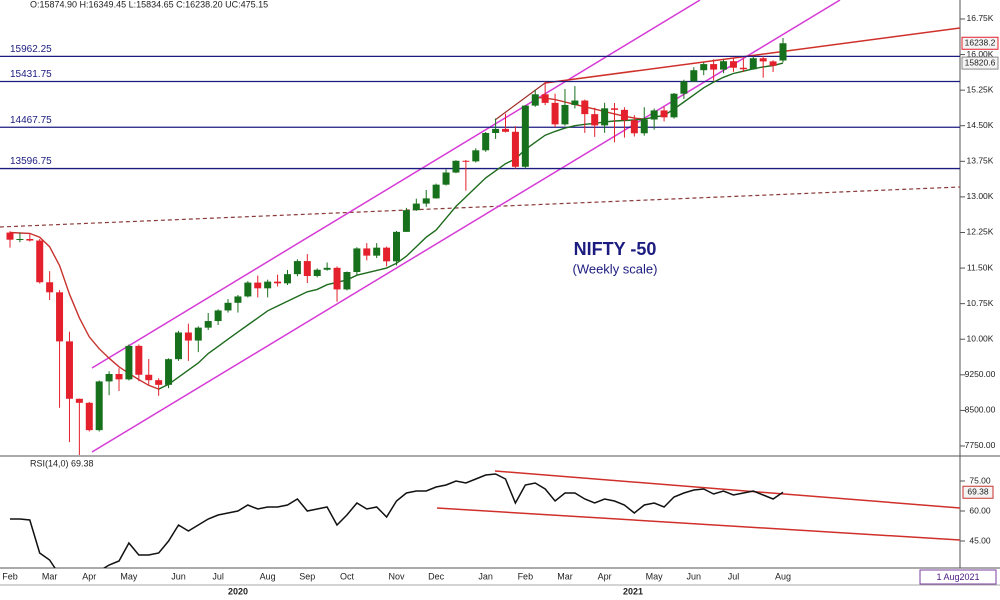 Image resolution: width=1000 pixels, height=600 pixels. I want to click on rsi-trend-lower, so click(698, 524).